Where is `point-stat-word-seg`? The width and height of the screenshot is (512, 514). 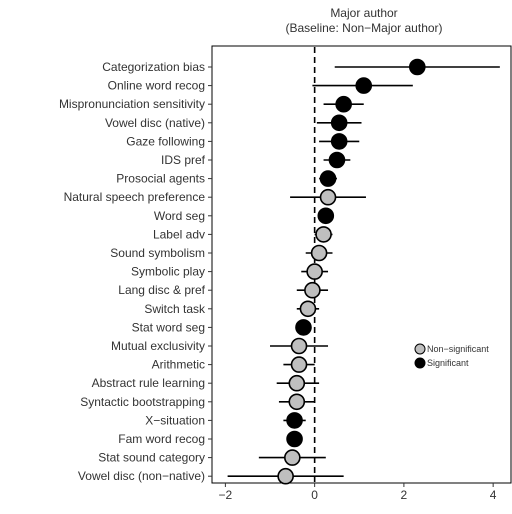 point-stat-word-seg is located at coordinates (303, 327).